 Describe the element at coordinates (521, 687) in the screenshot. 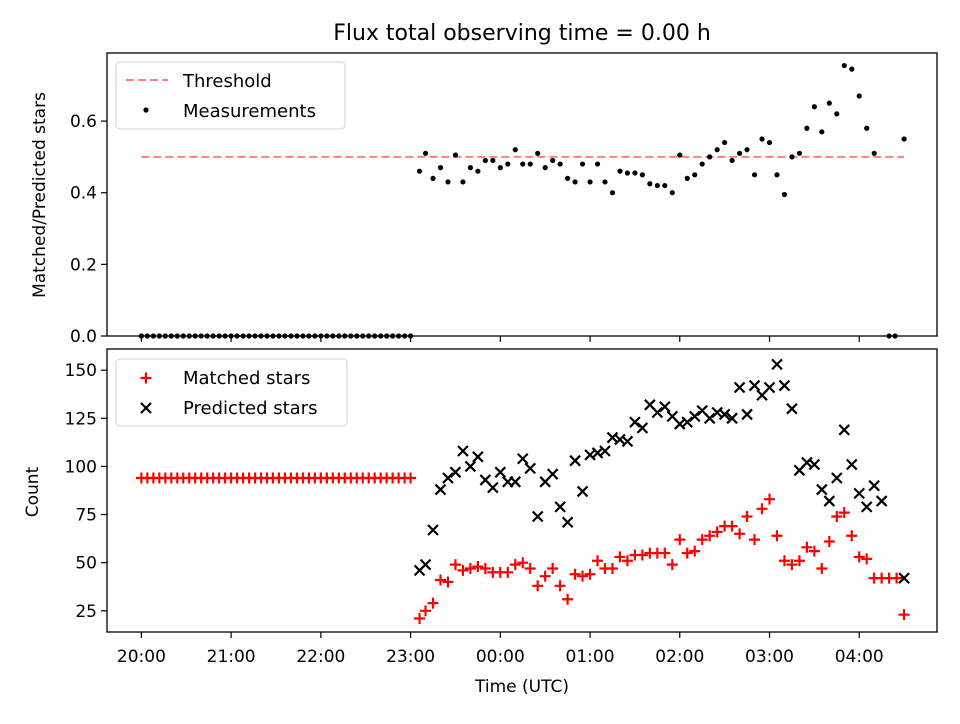

I see `x-axis-label: Time (UTC)` at that location.